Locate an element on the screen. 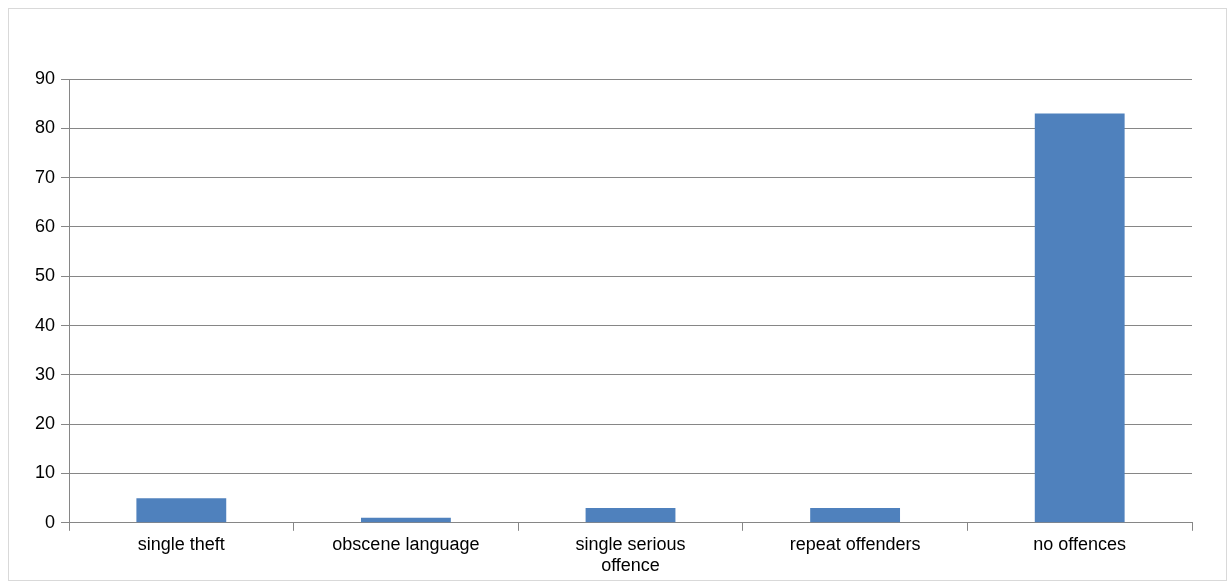 This screenshot has height=583, width=1229. x-tick-label: single theft is located at coordinates (181, 543).